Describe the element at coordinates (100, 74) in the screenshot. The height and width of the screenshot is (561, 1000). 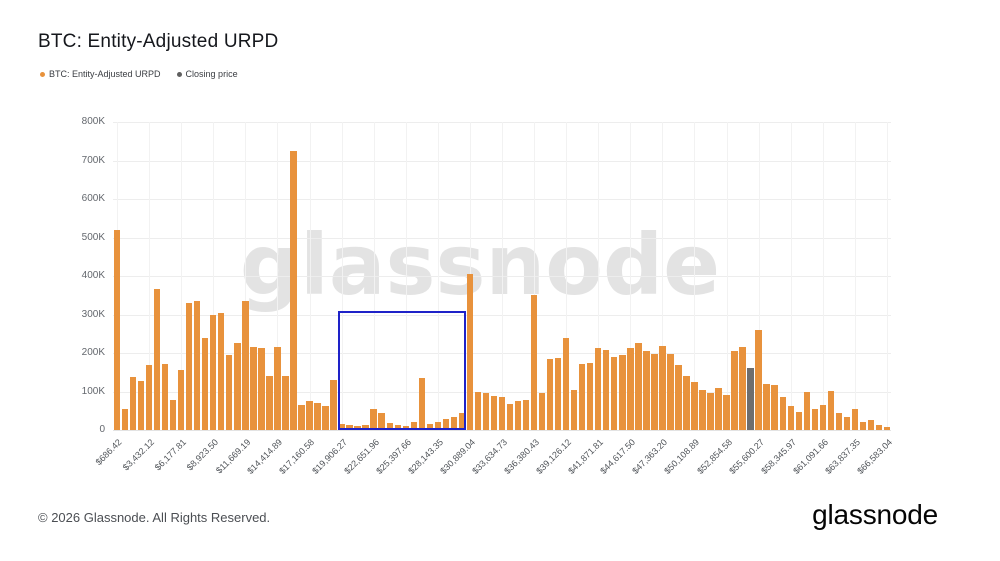
I see `legend-item-urpd: BTC: Entity-Adjusted URPD` at that location.